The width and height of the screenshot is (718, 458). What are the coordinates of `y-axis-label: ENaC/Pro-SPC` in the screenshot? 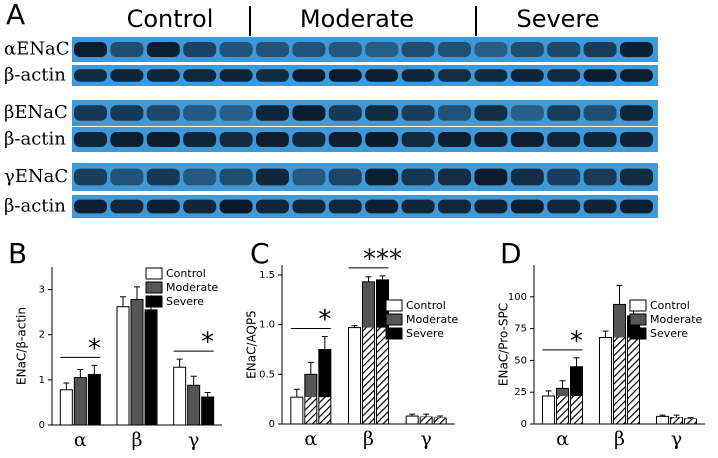 It's located at (504, 344).